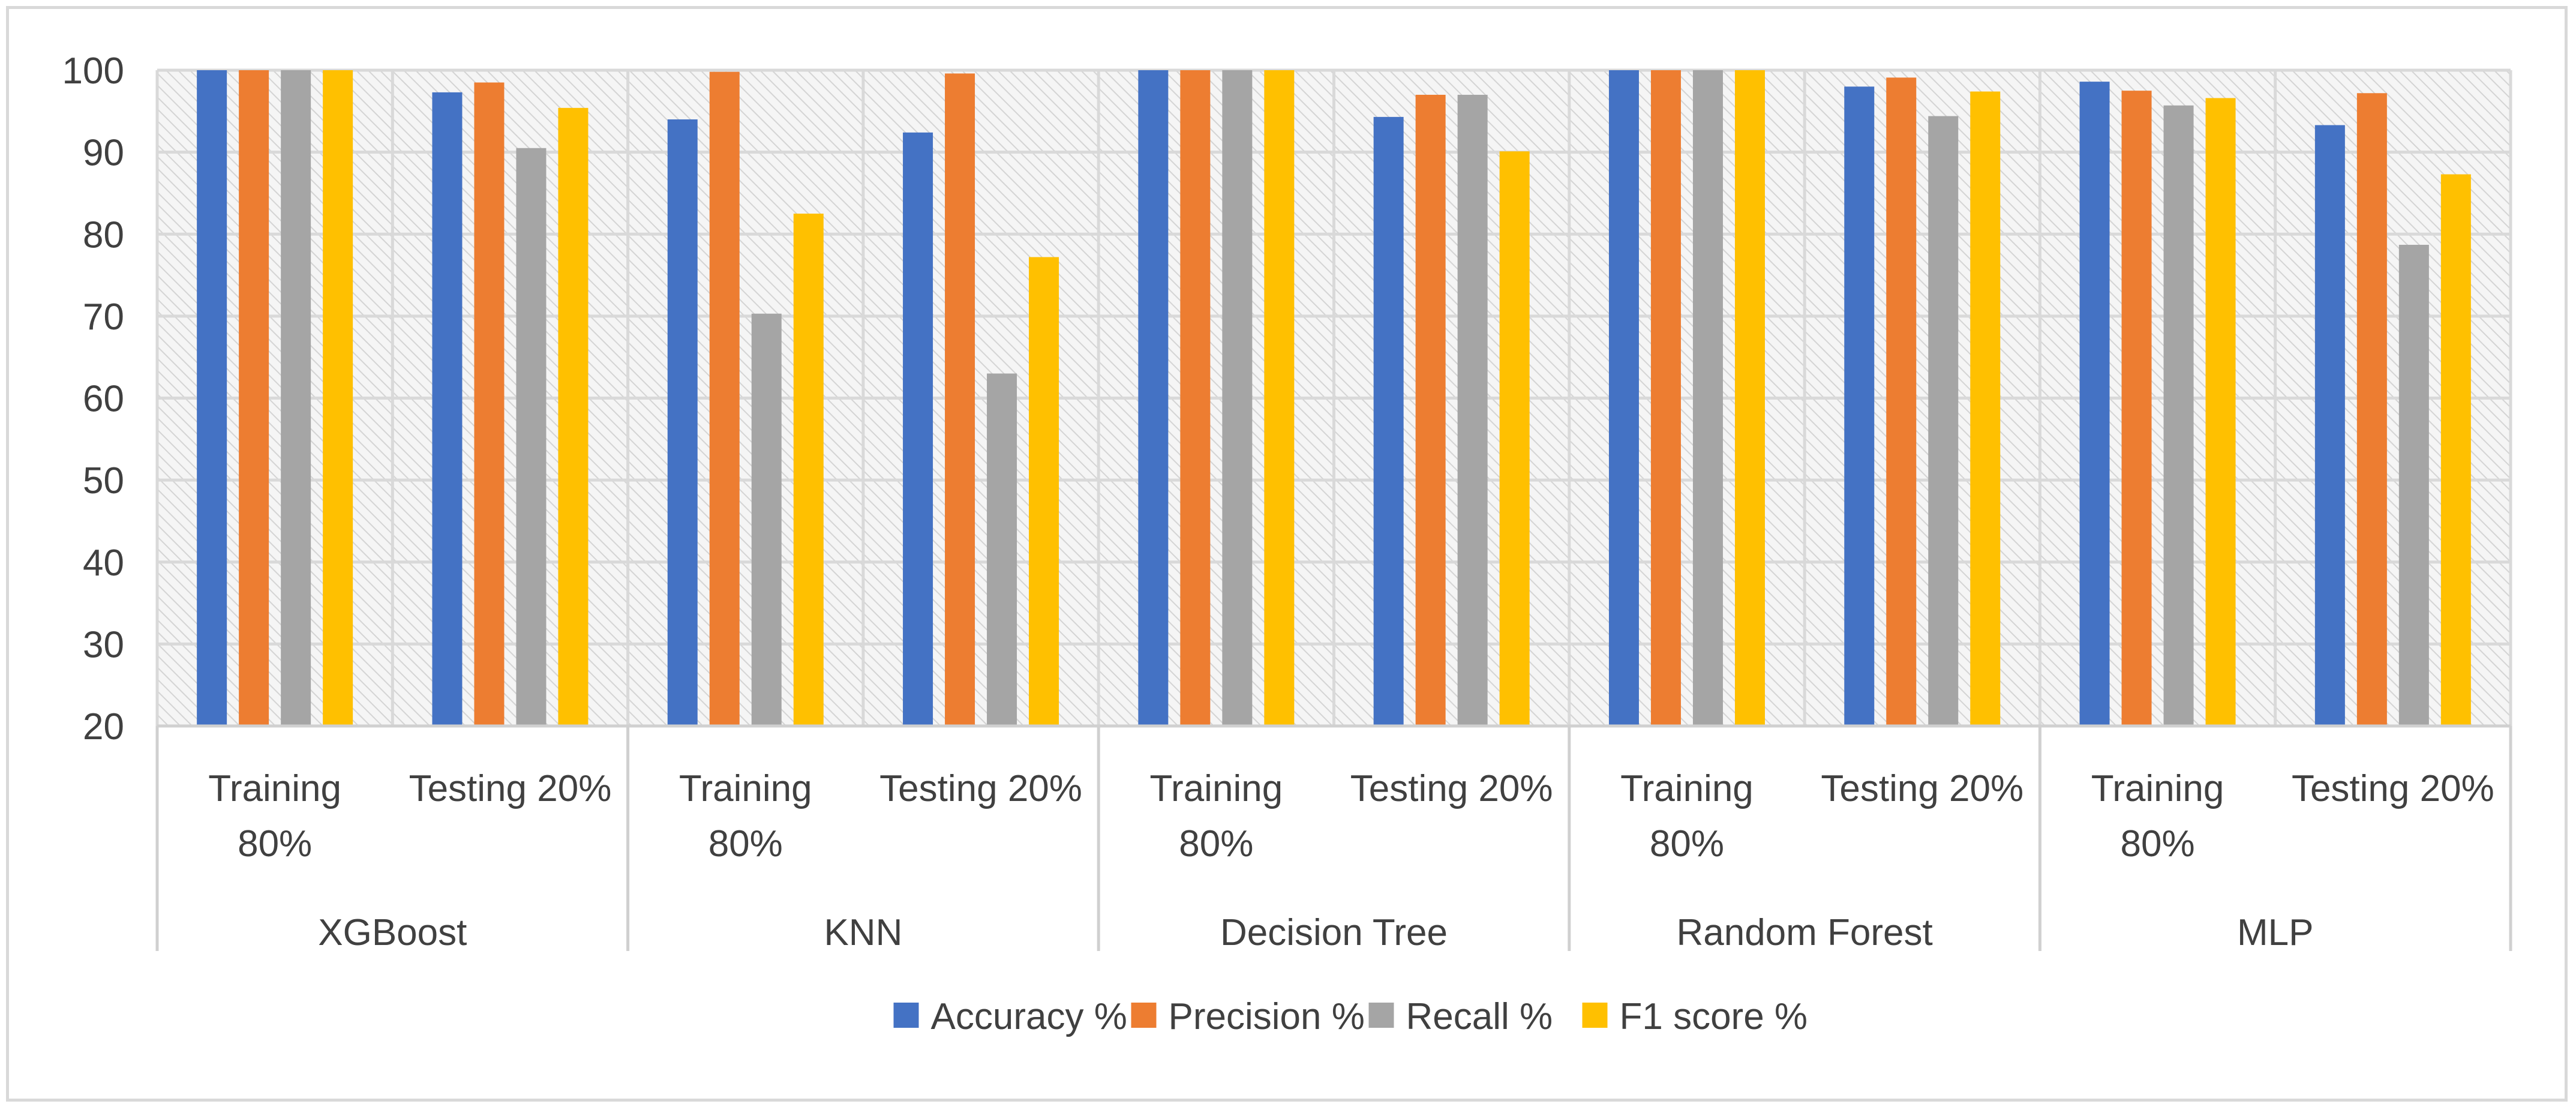 The image size is (2576, 1110). I want to click on bar-accuracy--6, so click(1624, 398).